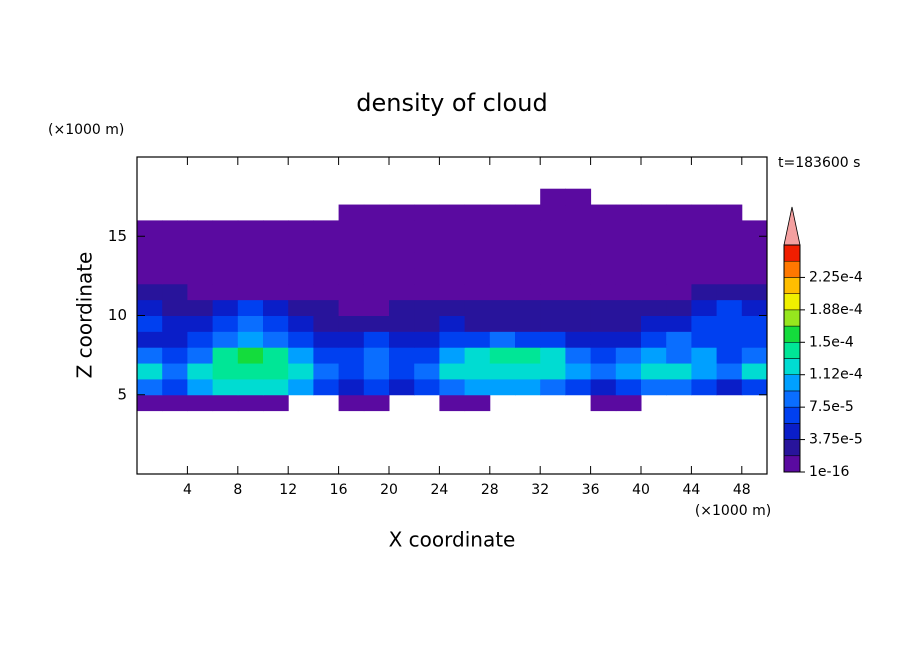 The width and height of the screenshot is (904, 654). What do you see at coordinates (237, 490) in the screenshot?
I see `x-tick-label: 8` at bounding box center [237, 490].